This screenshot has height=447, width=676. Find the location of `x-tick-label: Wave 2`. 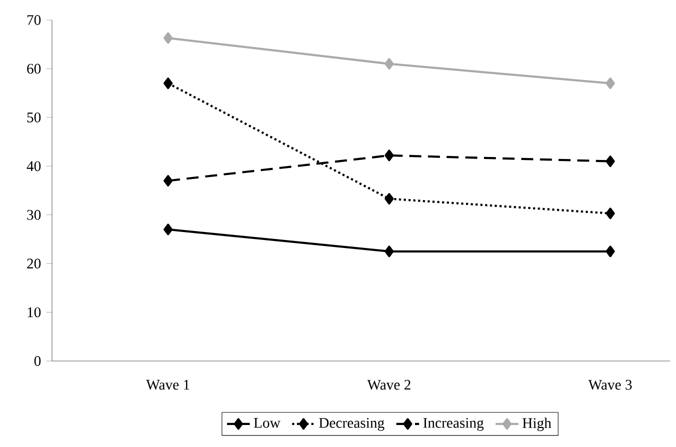

x-tick-label: Wave 2 is located at coordinates (388, 385).